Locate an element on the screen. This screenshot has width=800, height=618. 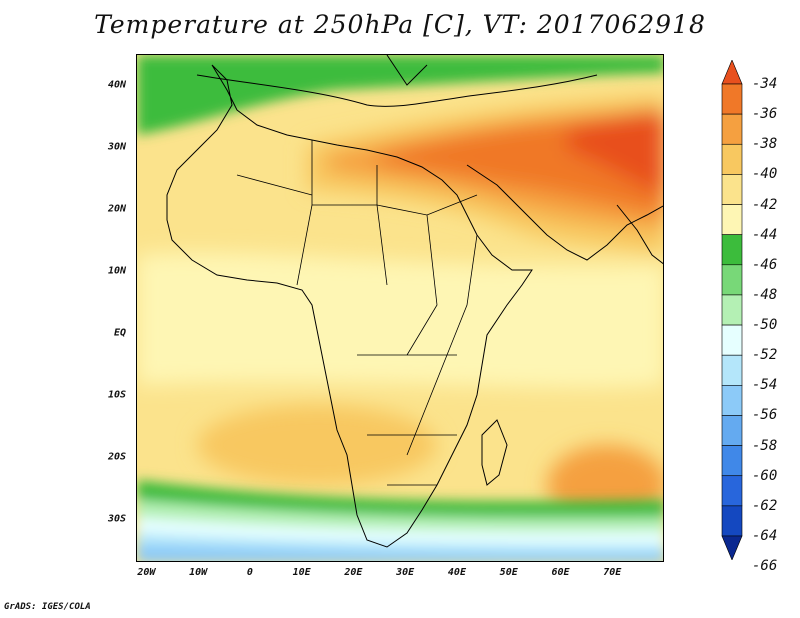
lat-tick-label: 20N is located at coordinates (116, 209).